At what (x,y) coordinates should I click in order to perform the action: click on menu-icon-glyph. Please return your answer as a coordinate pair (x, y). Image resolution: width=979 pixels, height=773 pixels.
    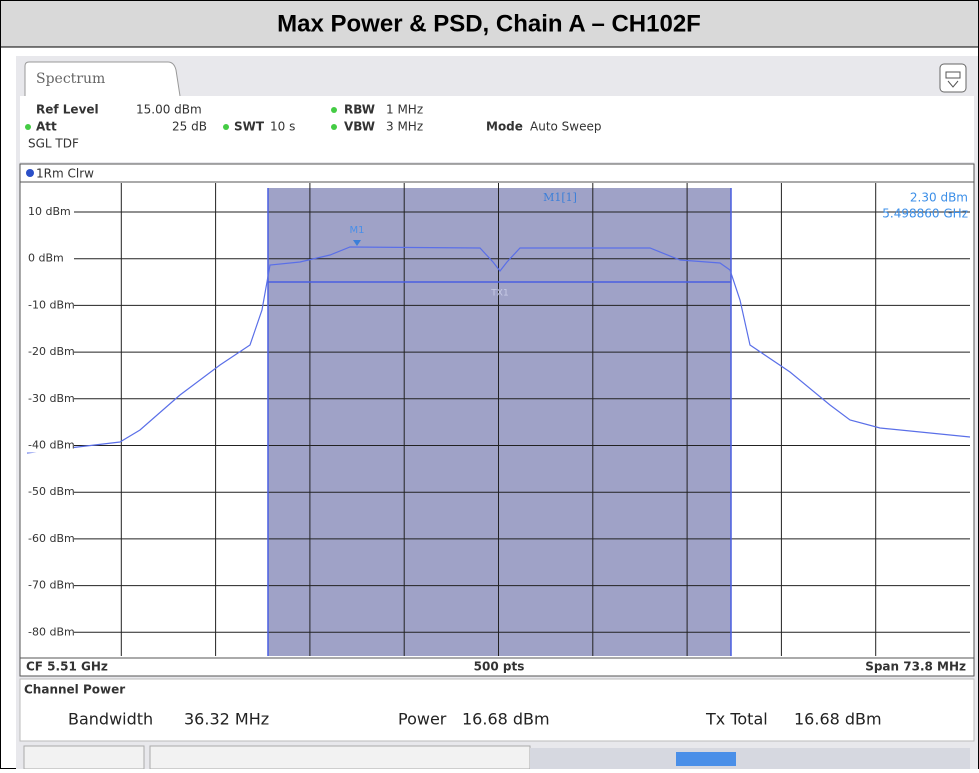
    Looking at the image, I should click on (953, 79).